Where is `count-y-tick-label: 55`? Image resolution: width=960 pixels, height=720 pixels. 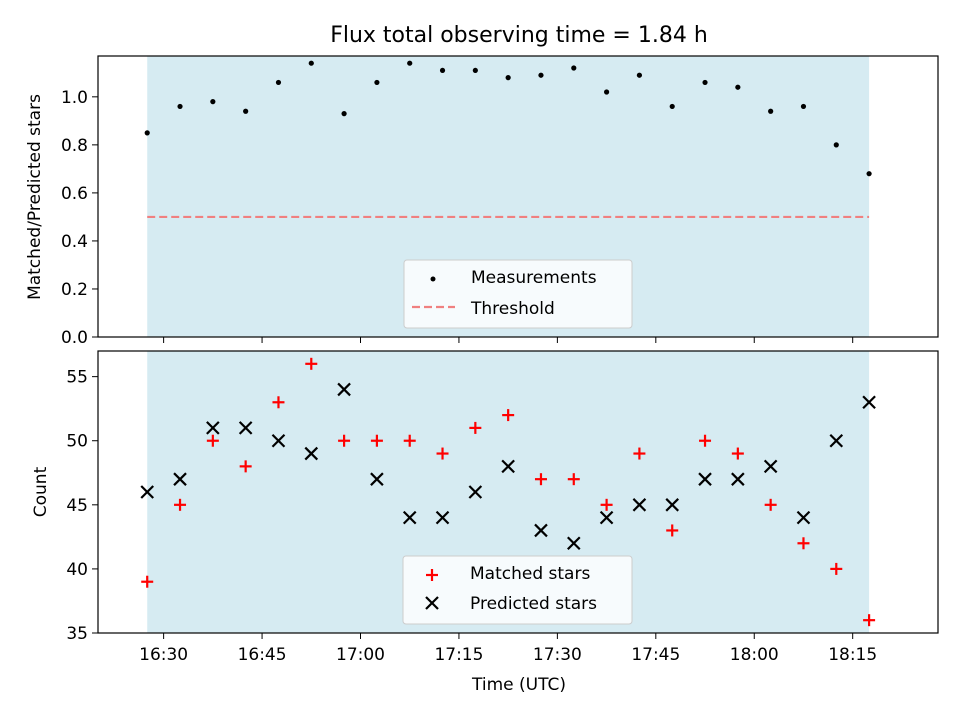
count-y-tick-label: 55 is located at coordinates (77, 378).